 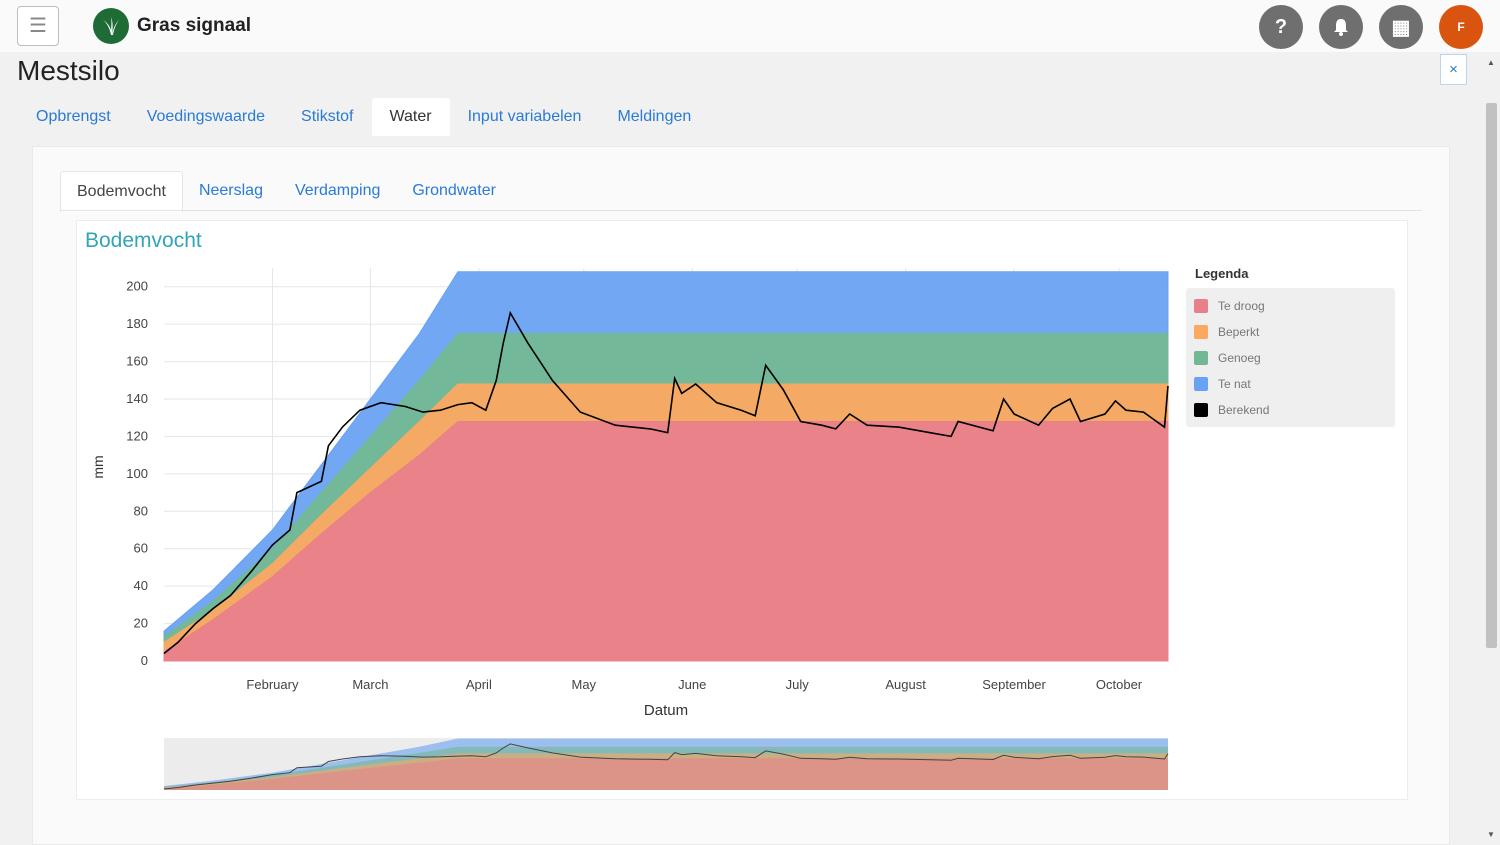 What do you see at coordinates (144, 660) in the screenshot?
I see `y-tick-label: 0` at bounding box center [144, 660].